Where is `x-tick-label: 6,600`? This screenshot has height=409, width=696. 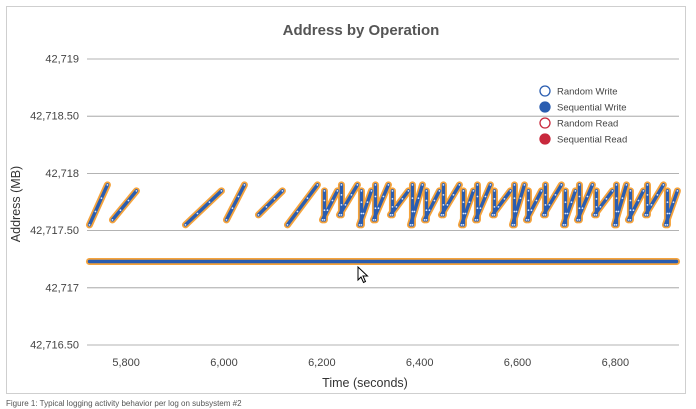 x-tick-label: 6,600 is located at coordinates (518, 363).